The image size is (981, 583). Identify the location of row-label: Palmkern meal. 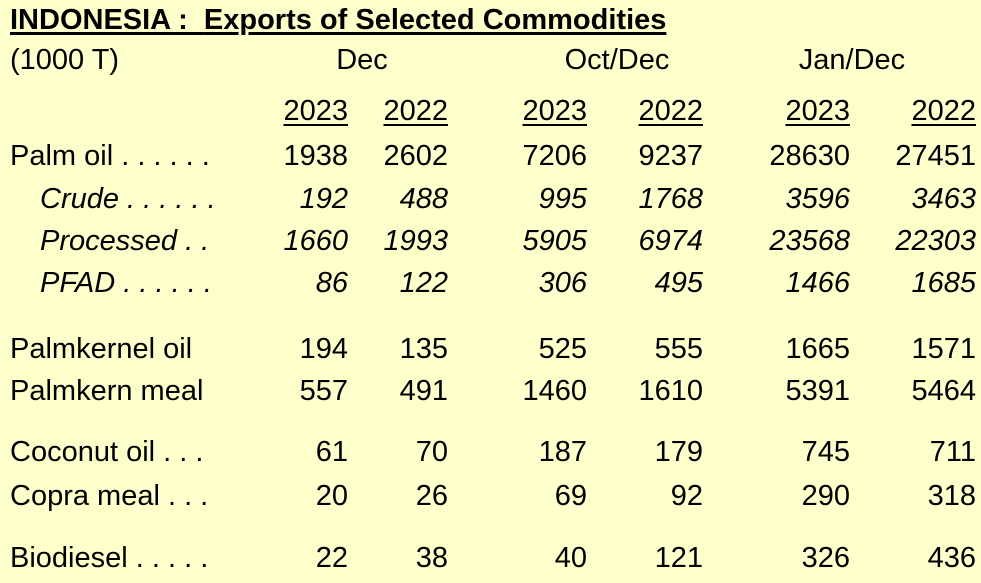
(107, 391).